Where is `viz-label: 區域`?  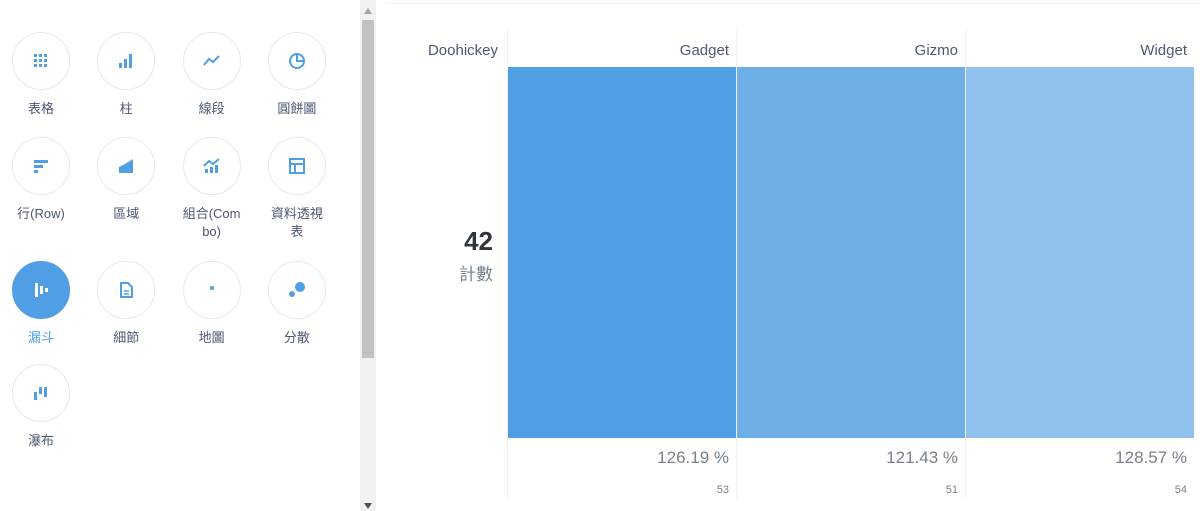
viz-label: 區域 is located at coordinates (126, 213).